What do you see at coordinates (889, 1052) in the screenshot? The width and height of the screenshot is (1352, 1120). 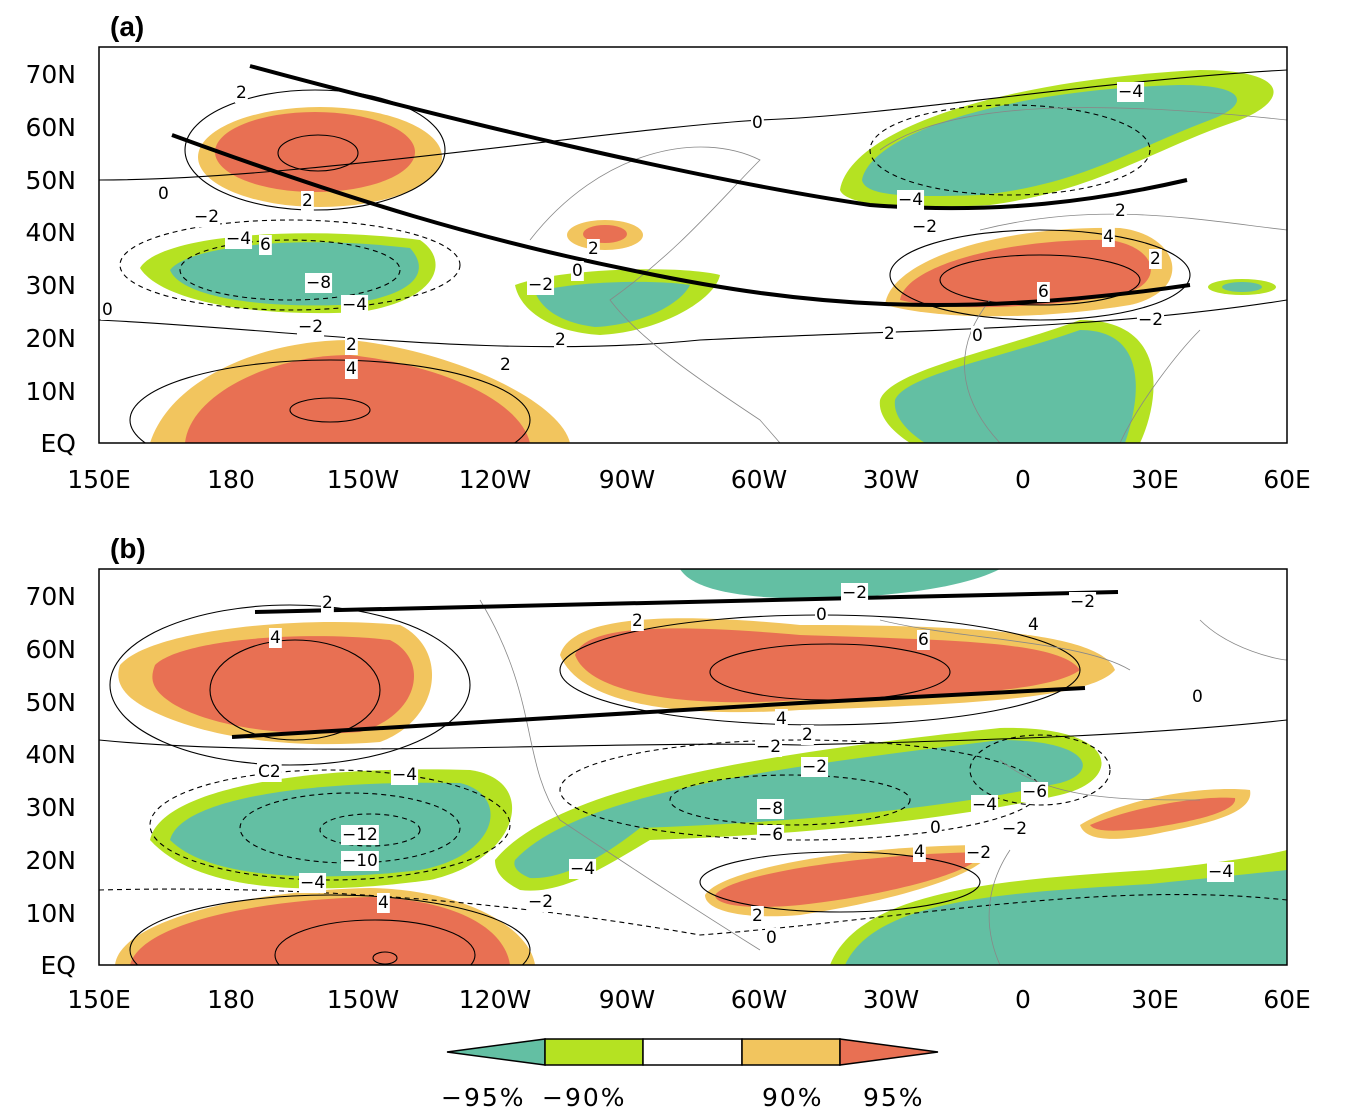 I see `colorbar-pos95` at bounding box center [889, 1052].